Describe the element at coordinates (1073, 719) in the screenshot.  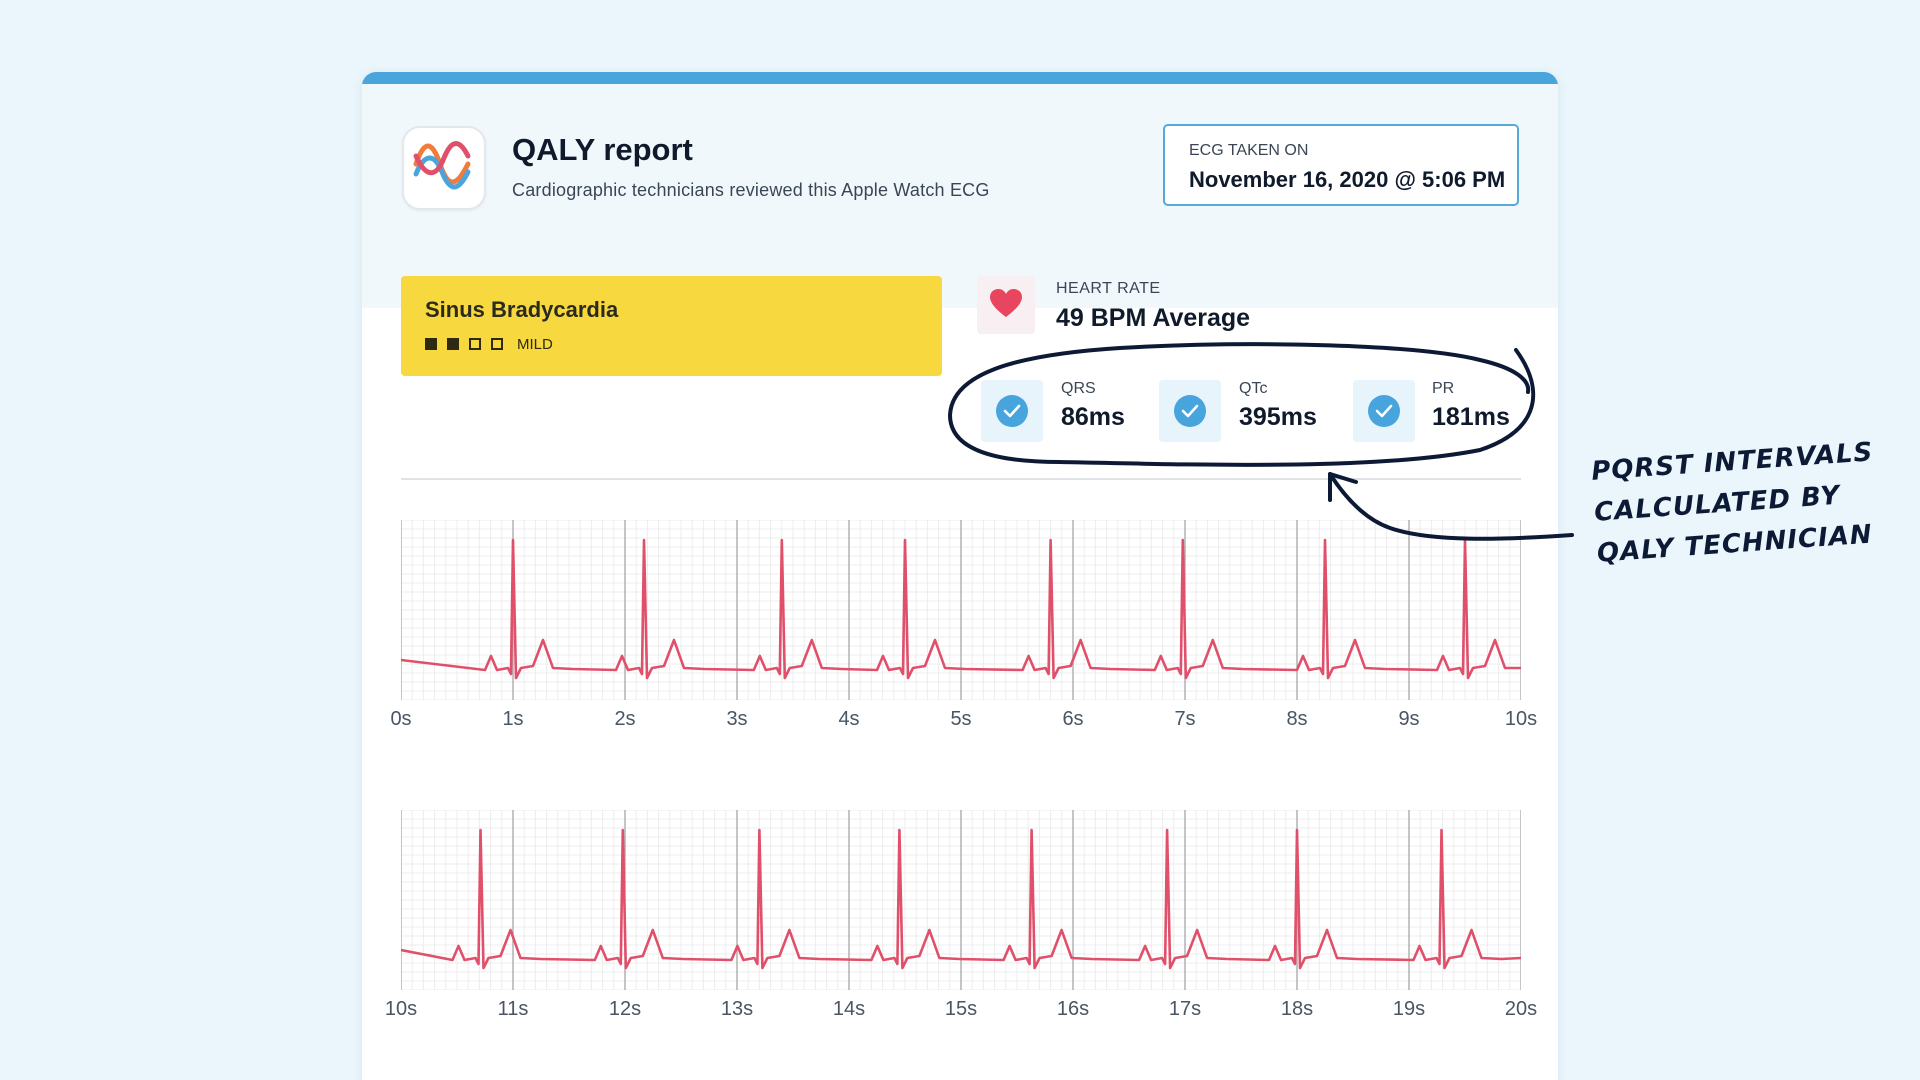
I see `ecg-time-tick: 6s` at that location.